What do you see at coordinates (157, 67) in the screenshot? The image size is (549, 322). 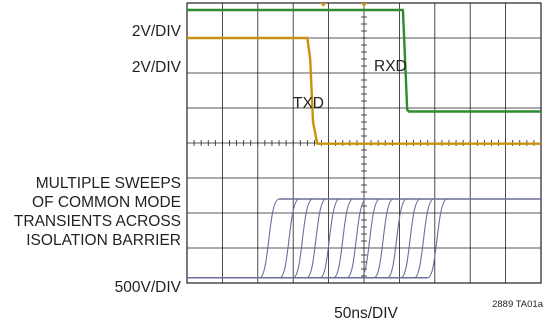 I see `channel-label-txd: 2V/DIV` at bounding box center [157, 67].